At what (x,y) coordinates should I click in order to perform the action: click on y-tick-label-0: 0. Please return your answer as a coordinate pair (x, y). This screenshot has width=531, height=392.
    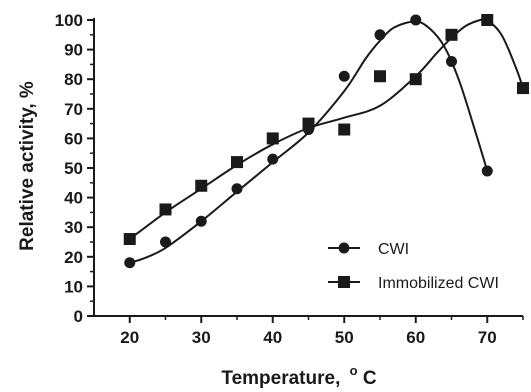
    Looking at the image, I should click on (78, 316).